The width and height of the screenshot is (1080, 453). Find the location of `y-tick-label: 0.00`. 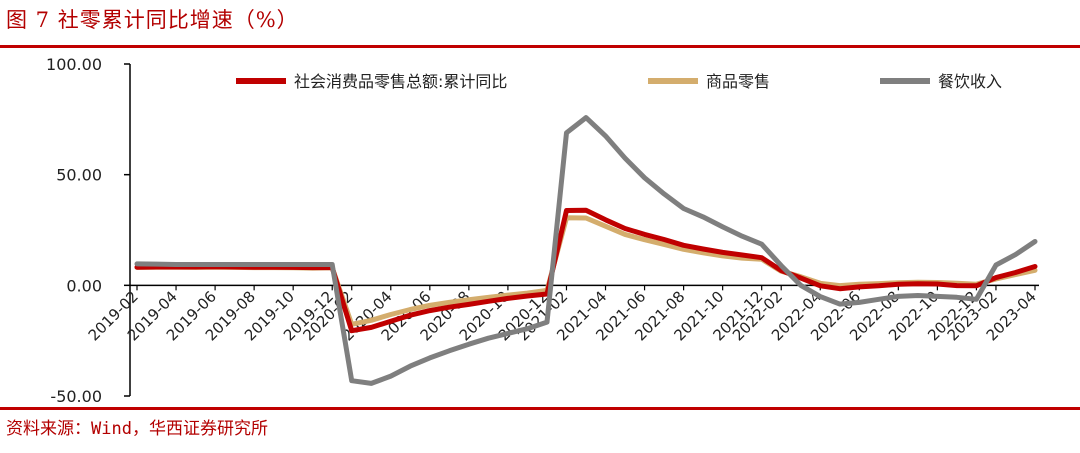

y-tick-label: 0.00 is located at coordinates (84, 285).